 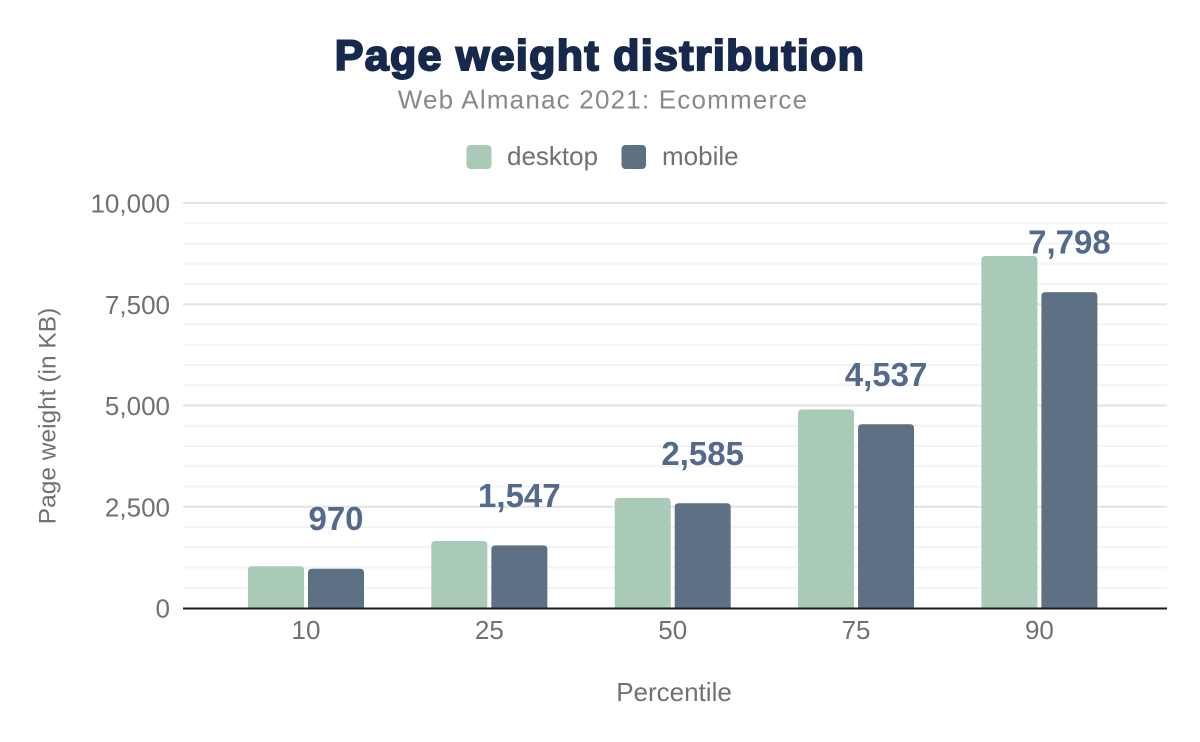 What do you see at coordinates (552, 156) in the screenshot?
I see `svg-text: desktop` at bounding box center [552, 156].